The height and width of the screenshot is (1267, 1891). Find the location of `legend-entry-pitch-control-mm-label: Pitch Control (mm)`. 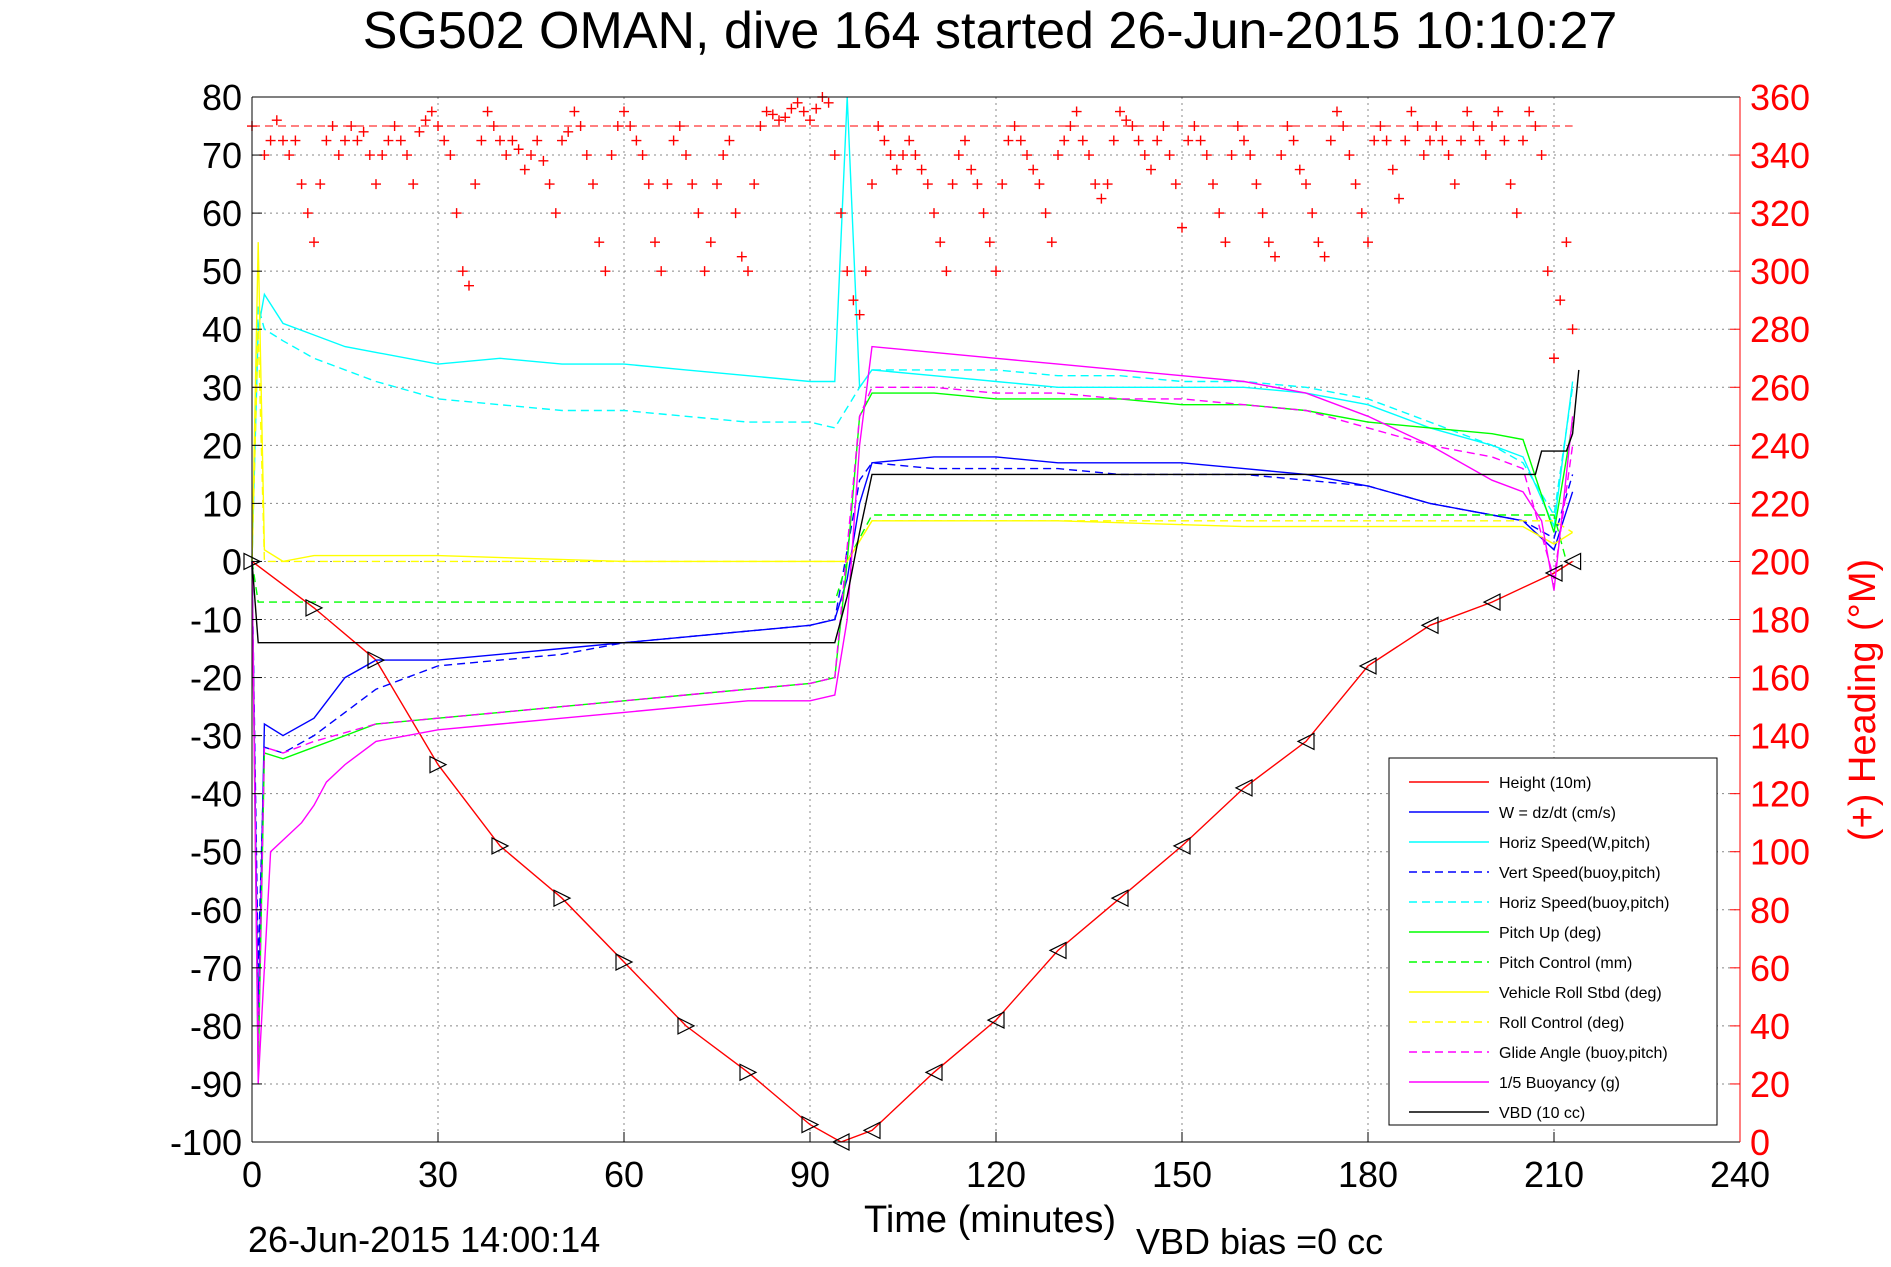

legend-entry-pitch-control-mm-label: Pitch Control (mm) is located at coordinates (1565, 963).